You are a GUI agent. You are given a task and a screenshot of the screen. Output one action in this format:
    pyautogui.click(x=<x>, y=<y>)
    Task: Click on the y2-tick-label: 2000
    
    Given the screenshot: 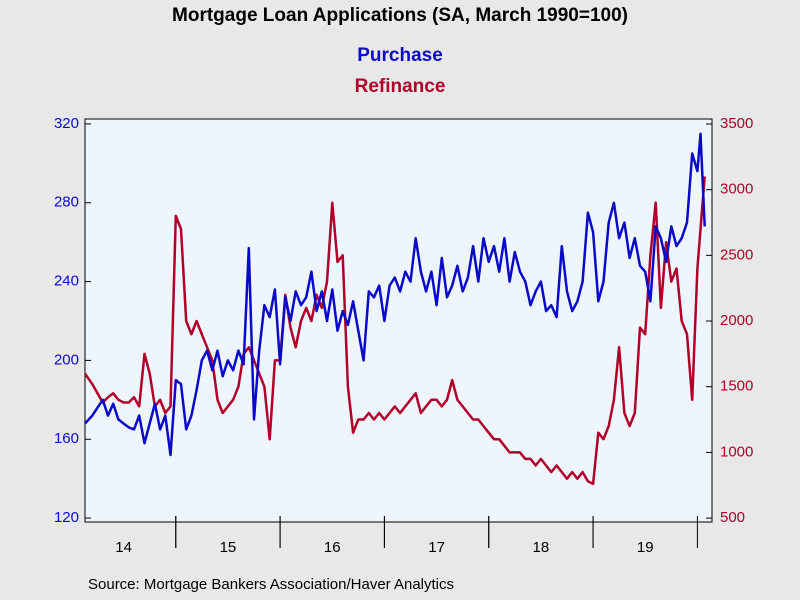 What is the action you would take?
    pyautogui.click(x=736, y=320)
    